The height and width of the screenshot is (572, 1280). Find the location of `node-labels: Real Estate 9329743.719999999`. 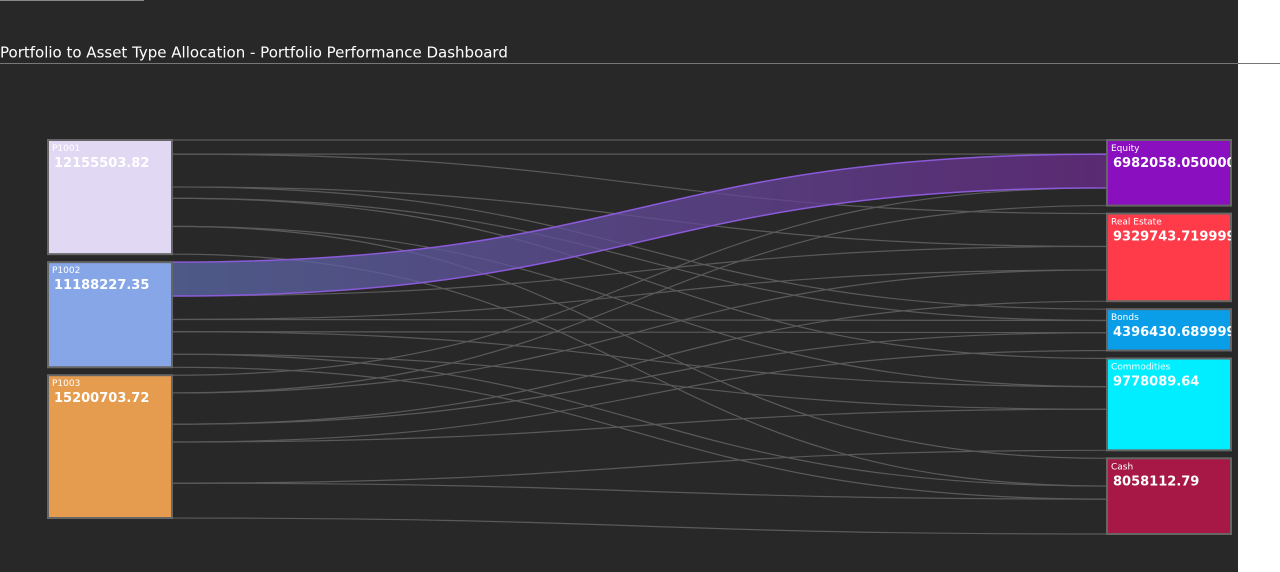

node-labels: Real Estate 9329743.719999999 is located at coordinates (1187, 231).